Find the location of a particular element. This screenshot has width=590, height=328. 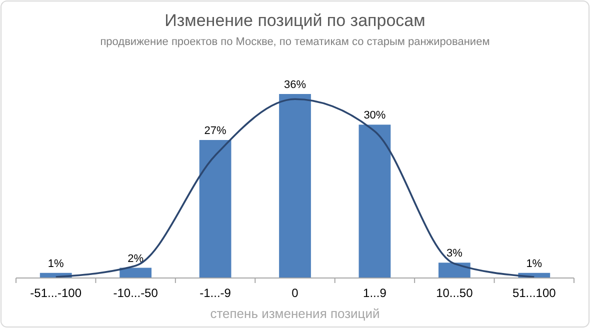

data-label: 36% is located at coordinates (295, 85).